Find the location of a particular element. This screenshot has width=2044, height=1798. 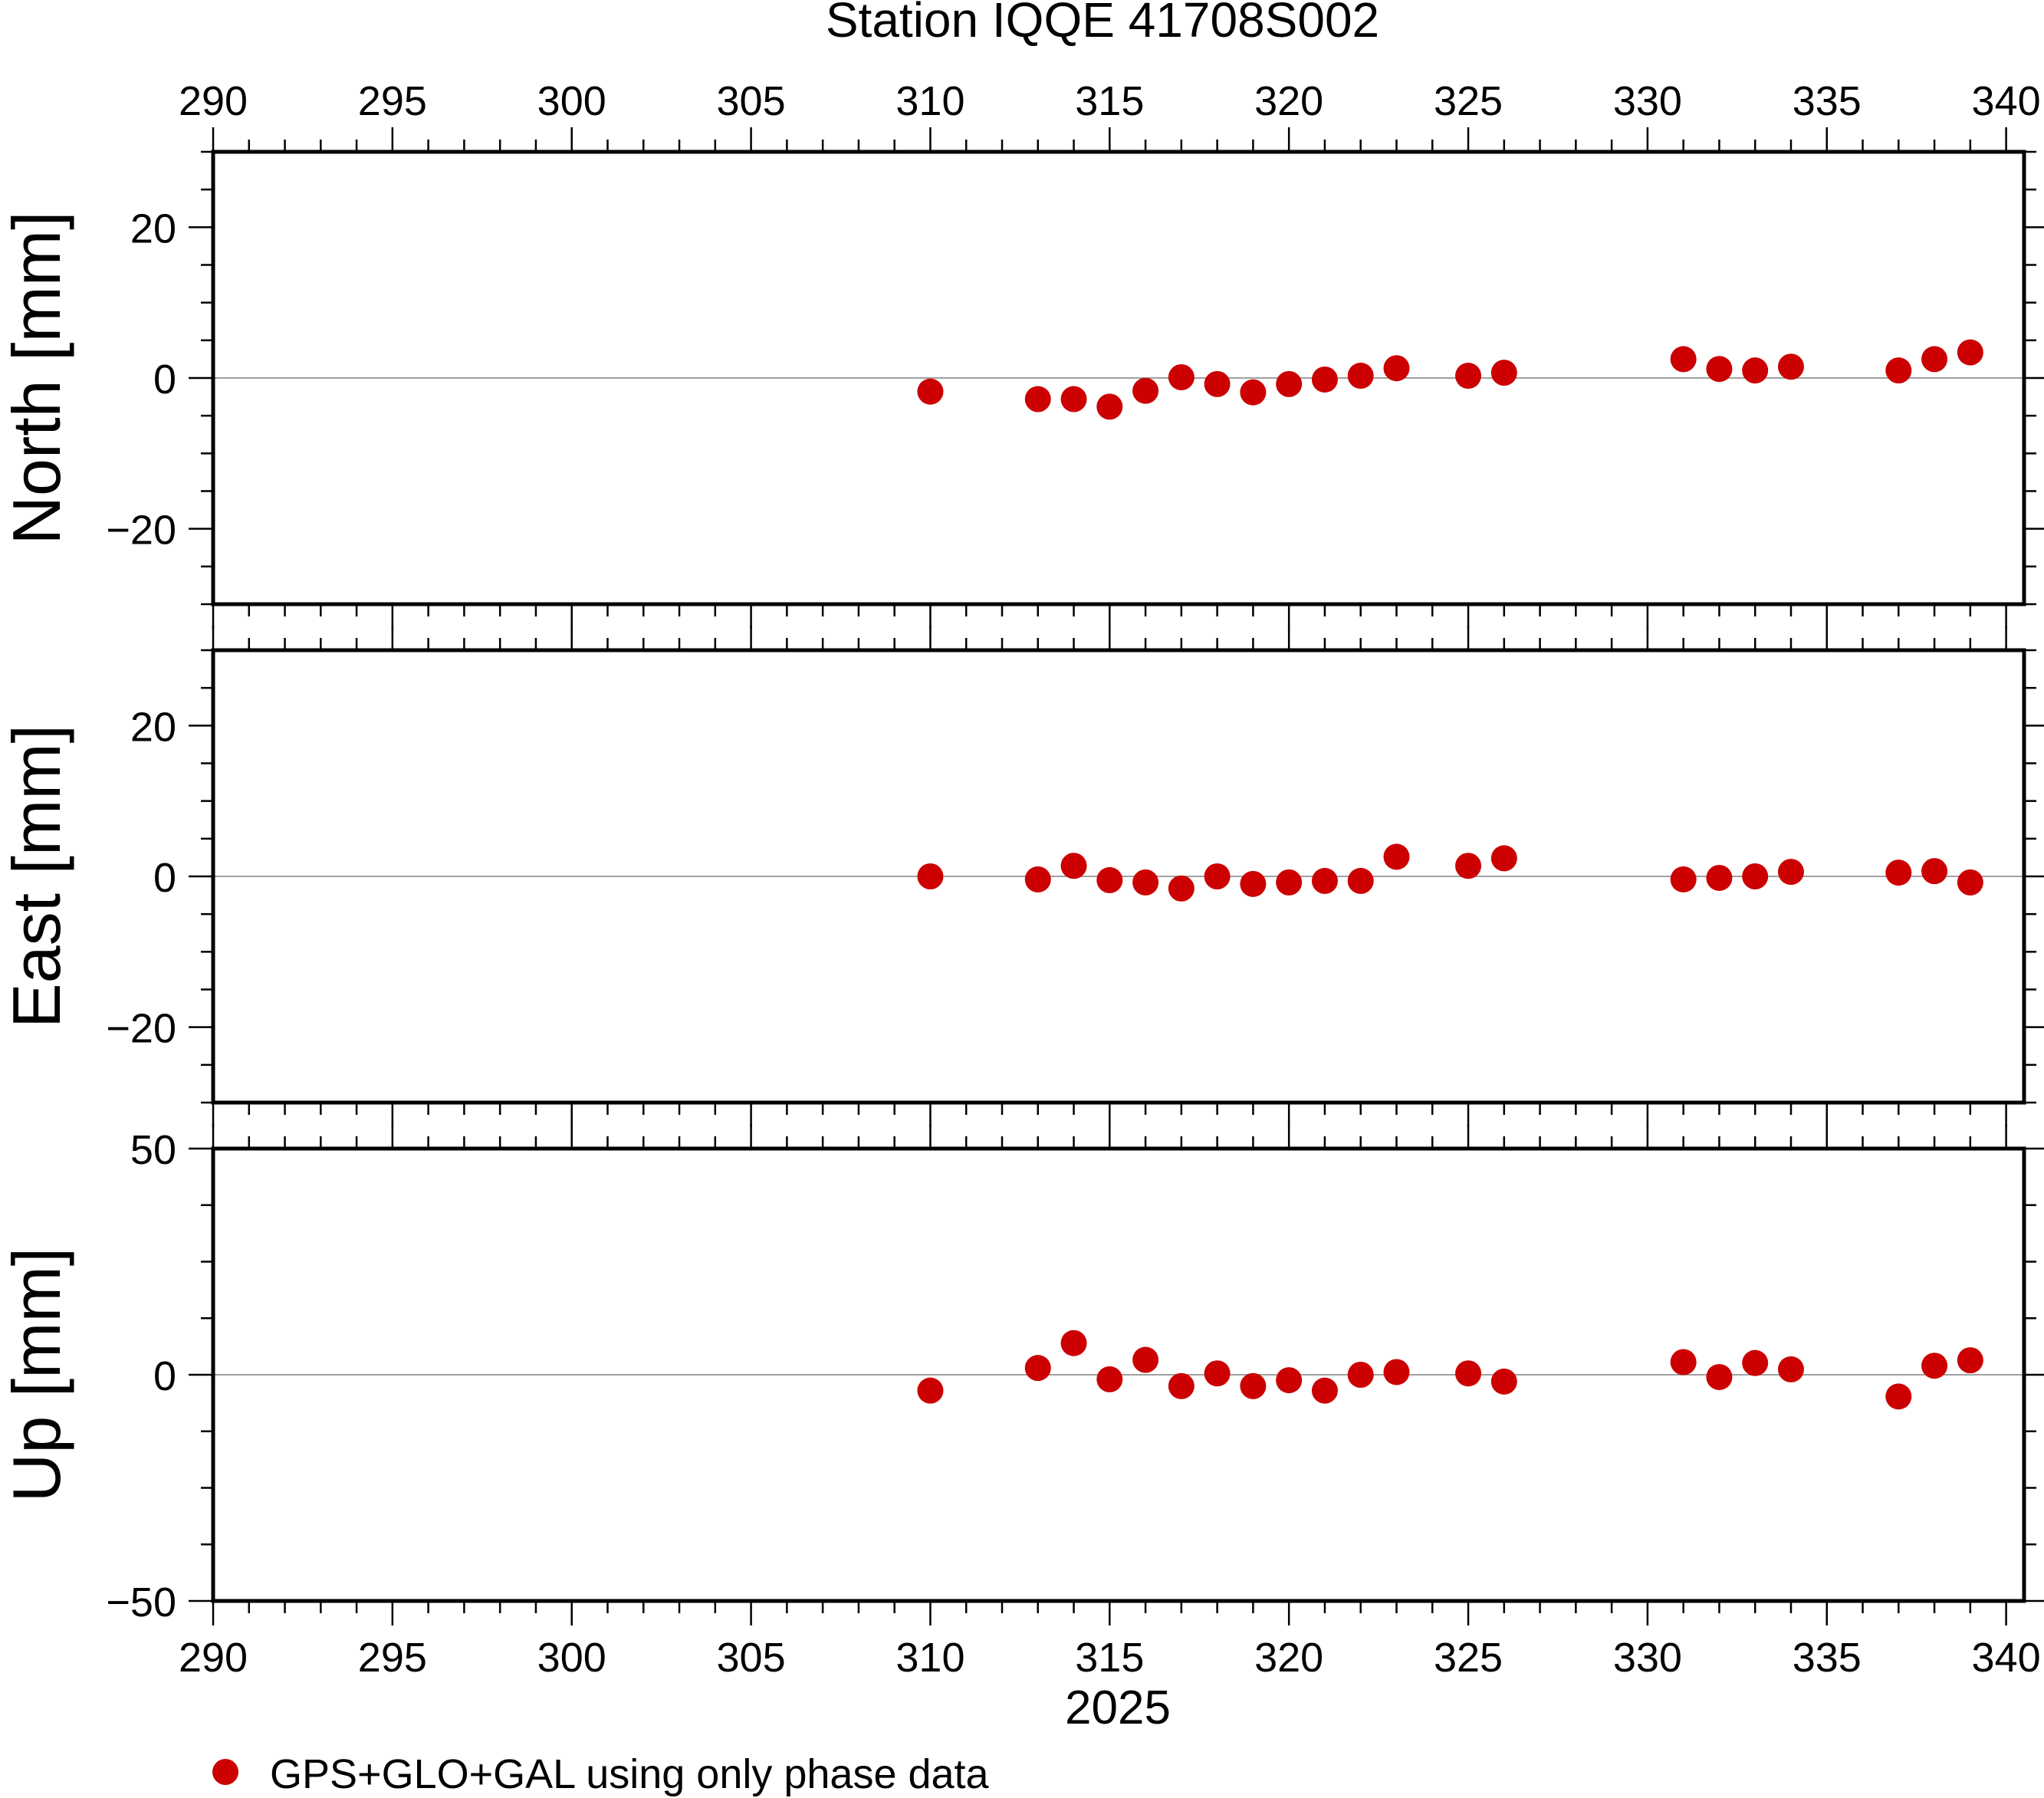

x-tick-label-bottom: 335 is located at coordinates (1828, 1658).